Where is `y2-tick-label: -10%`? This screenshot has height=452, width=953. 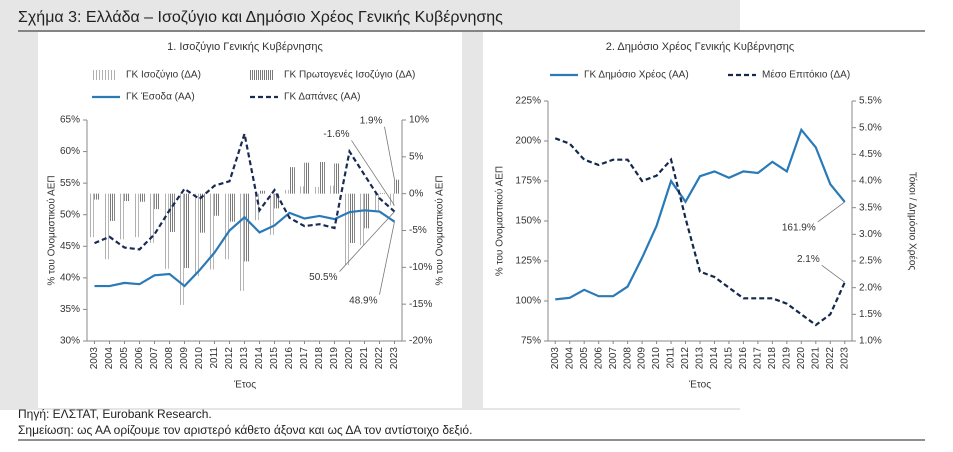 y2-tick-label: -10% is located at coordinates (420, 267).